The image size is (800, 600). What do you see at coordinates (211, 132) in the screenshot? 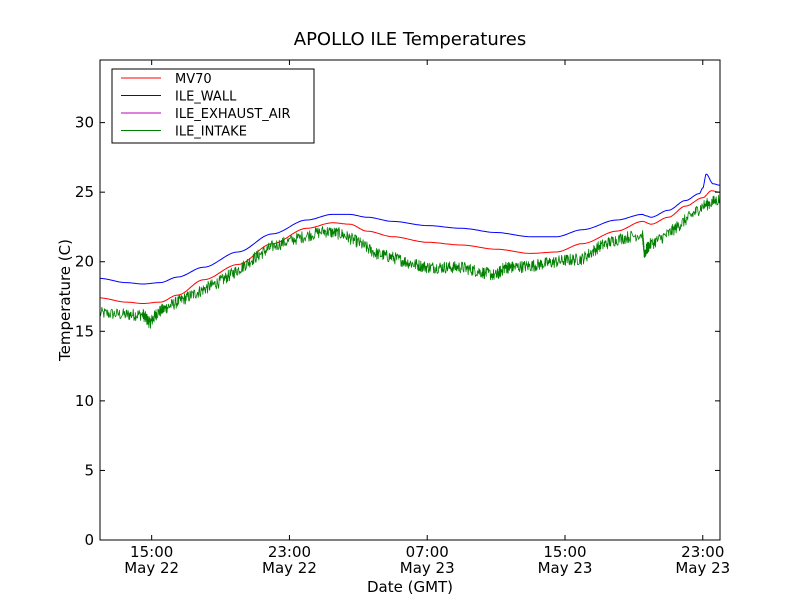
I see `legend-label-ile-intake: ILE_INTAKE` at bounding box center [211, 132].